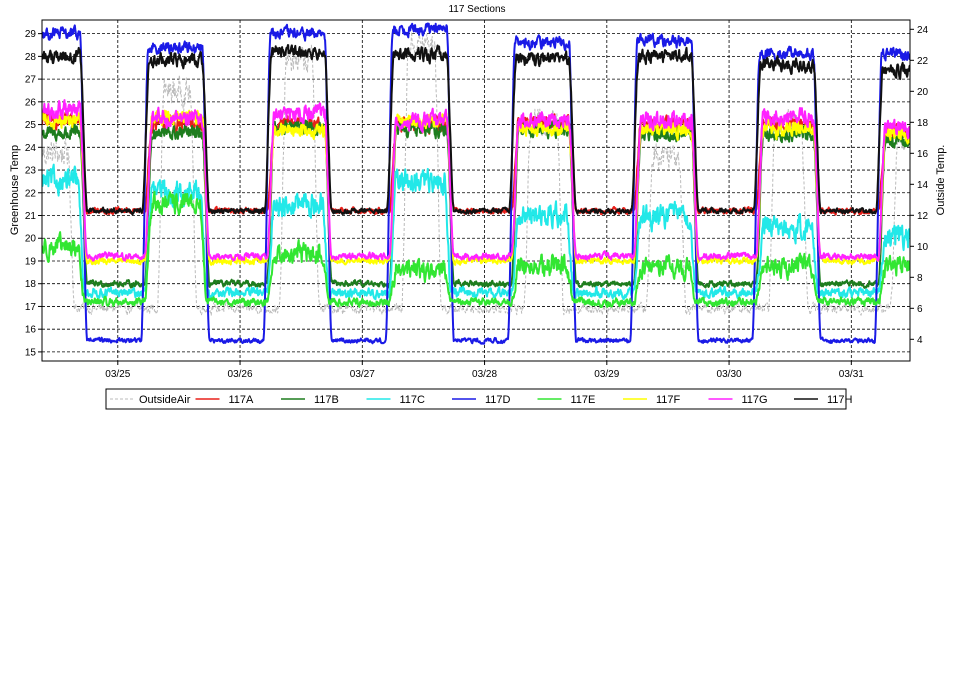  I want to click on legend-label-117f: 117F, so click(668, 400).